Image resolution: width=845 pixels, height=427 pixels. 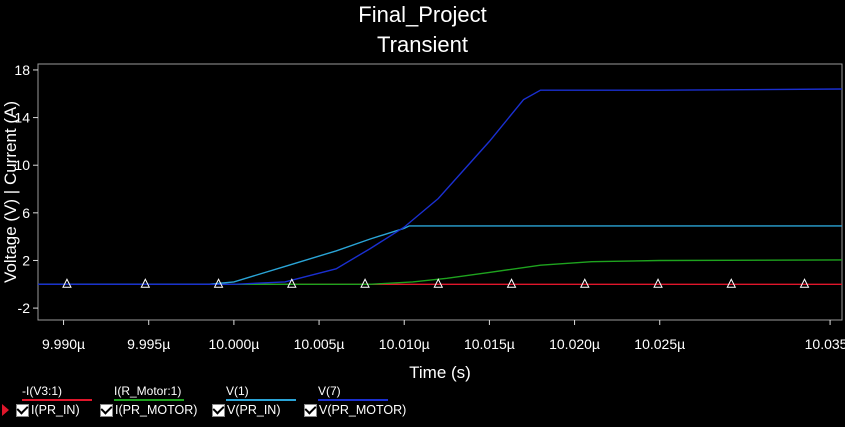 I want to click on x-tick-label: 10.035µ, so click(x=825, y=344).